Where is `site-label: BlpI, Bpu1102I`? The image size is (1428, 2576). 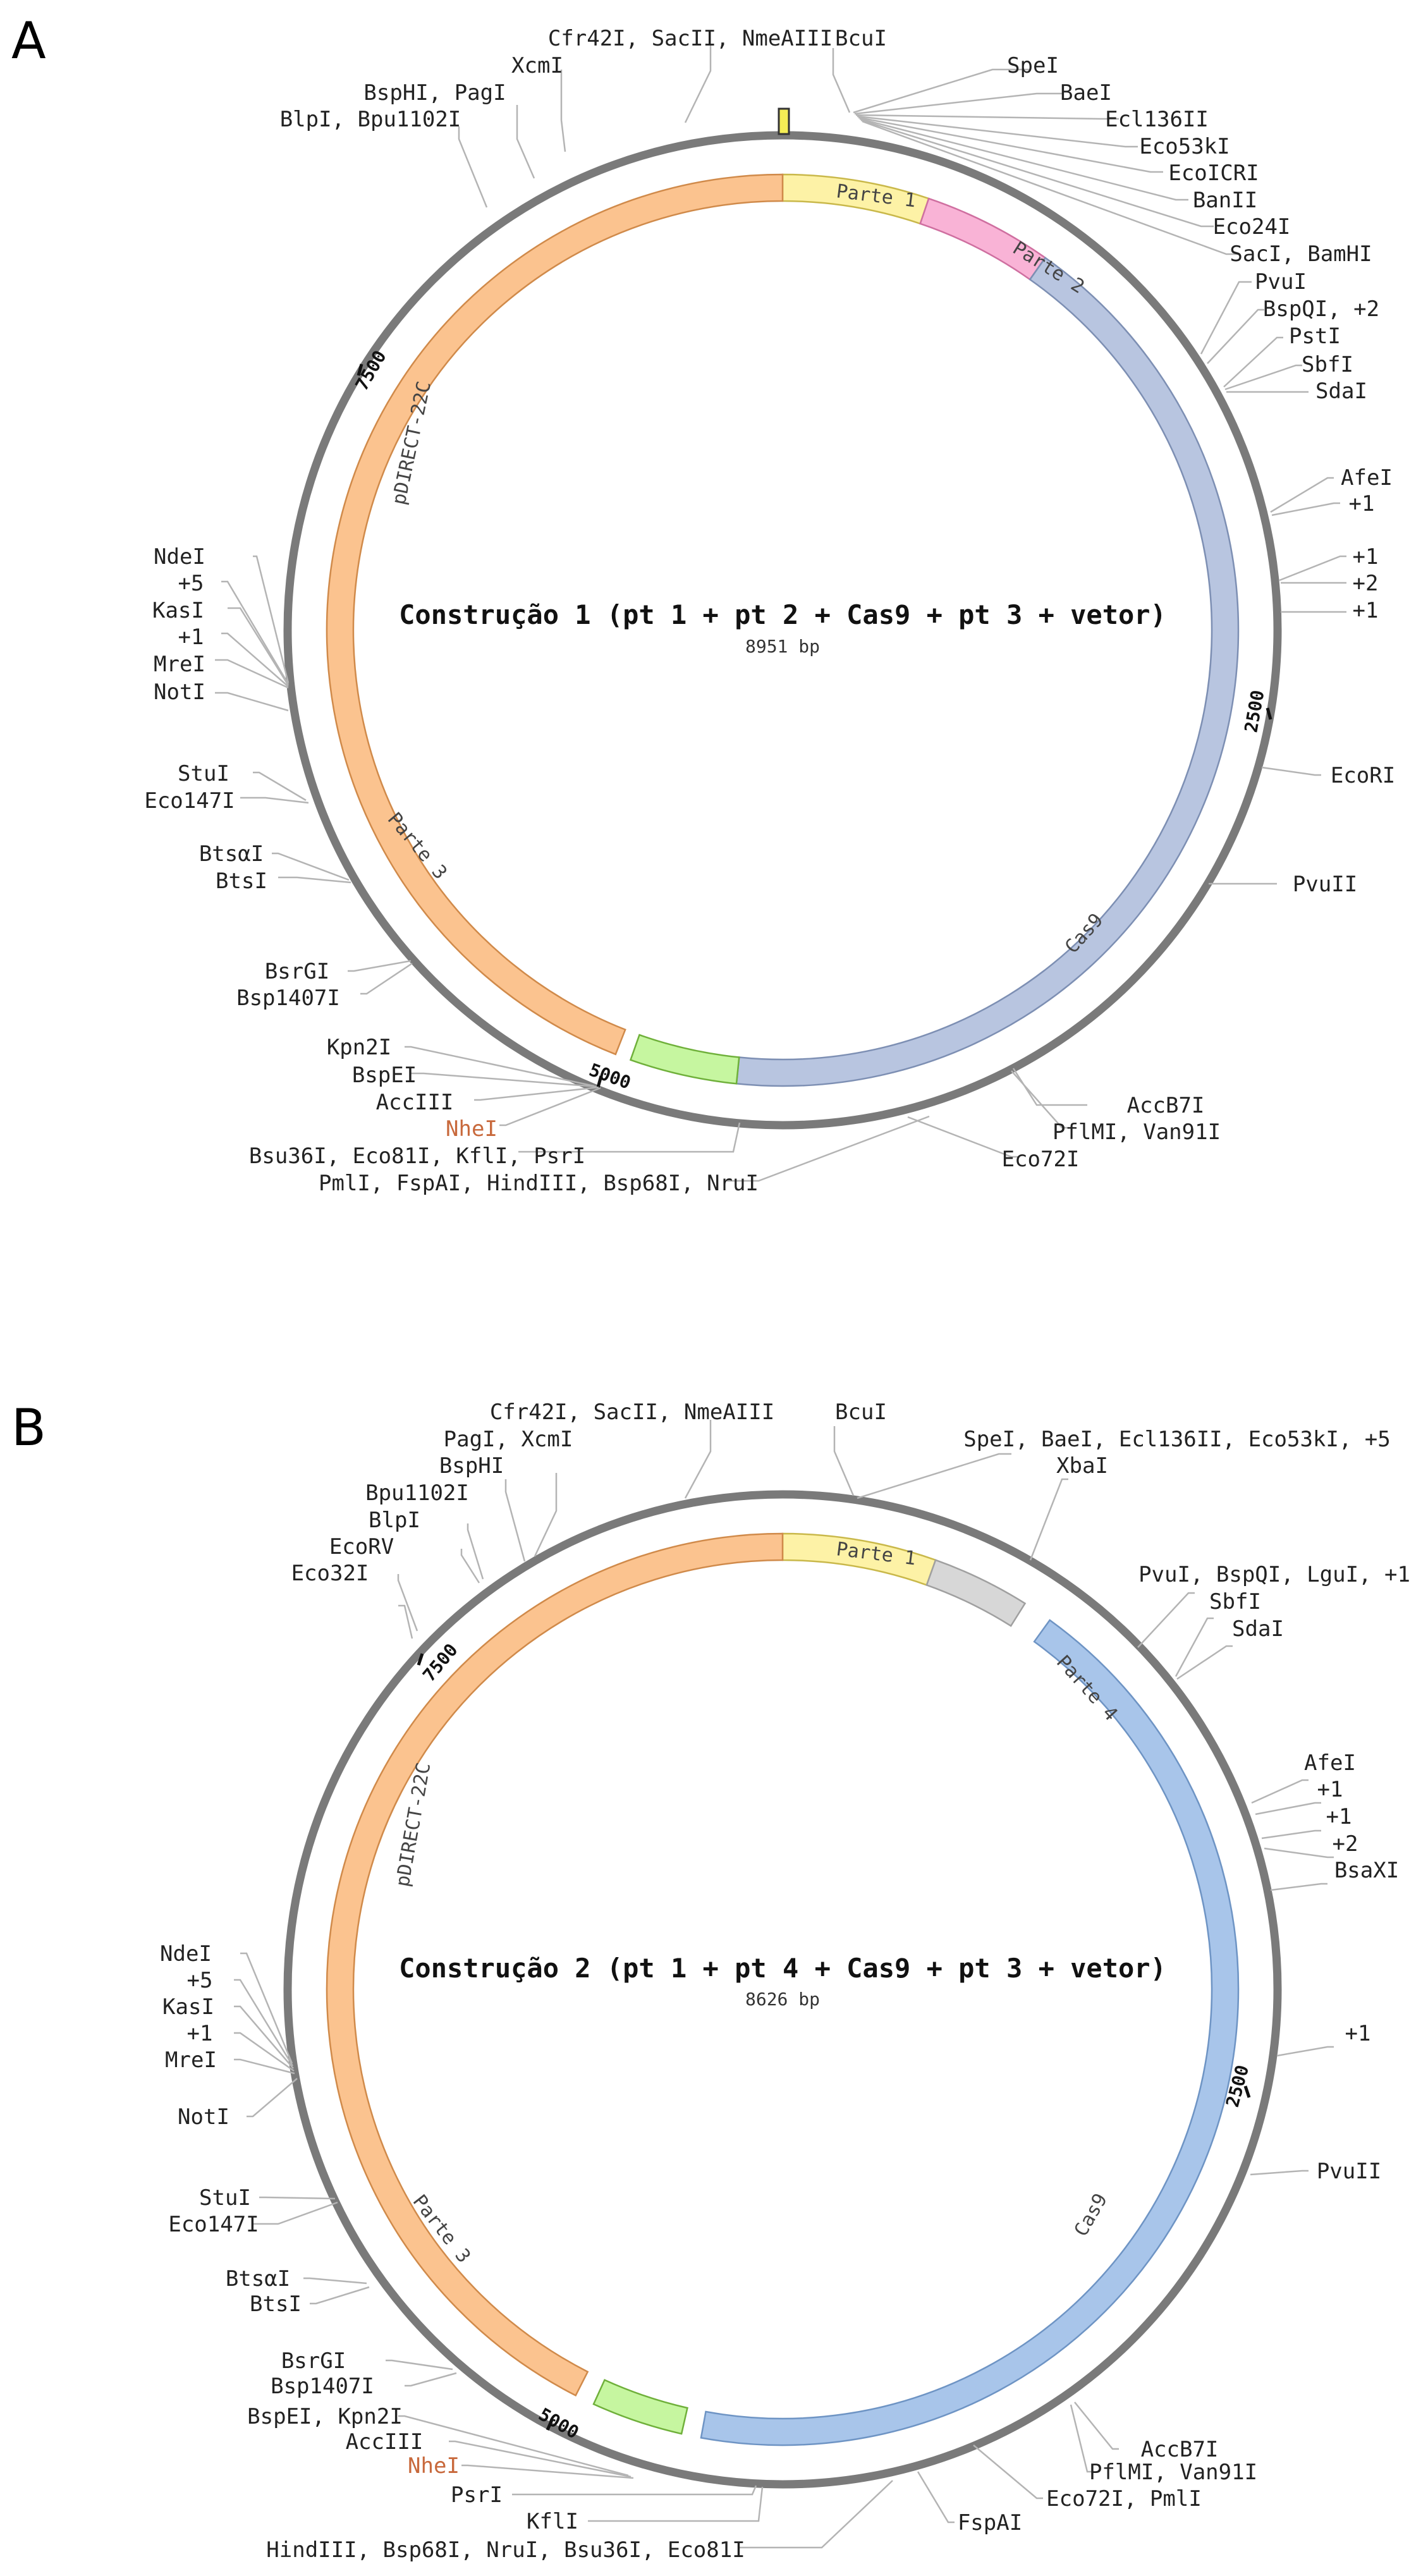 site-label: BlpI, Bpu1102I is located at coordinates (370, 119).